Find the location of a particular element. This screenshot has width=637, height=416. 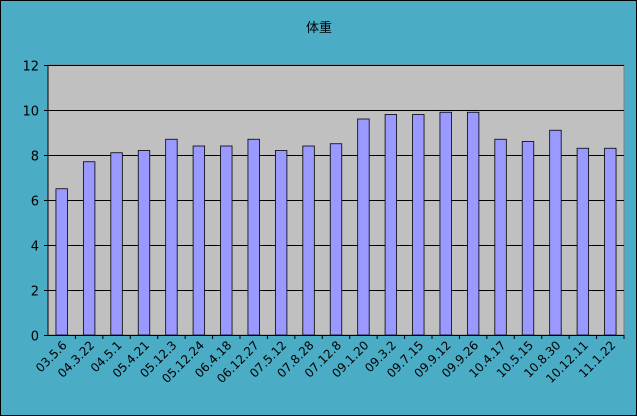

y-tick-label: 2 is located at coordinates (35, 292).